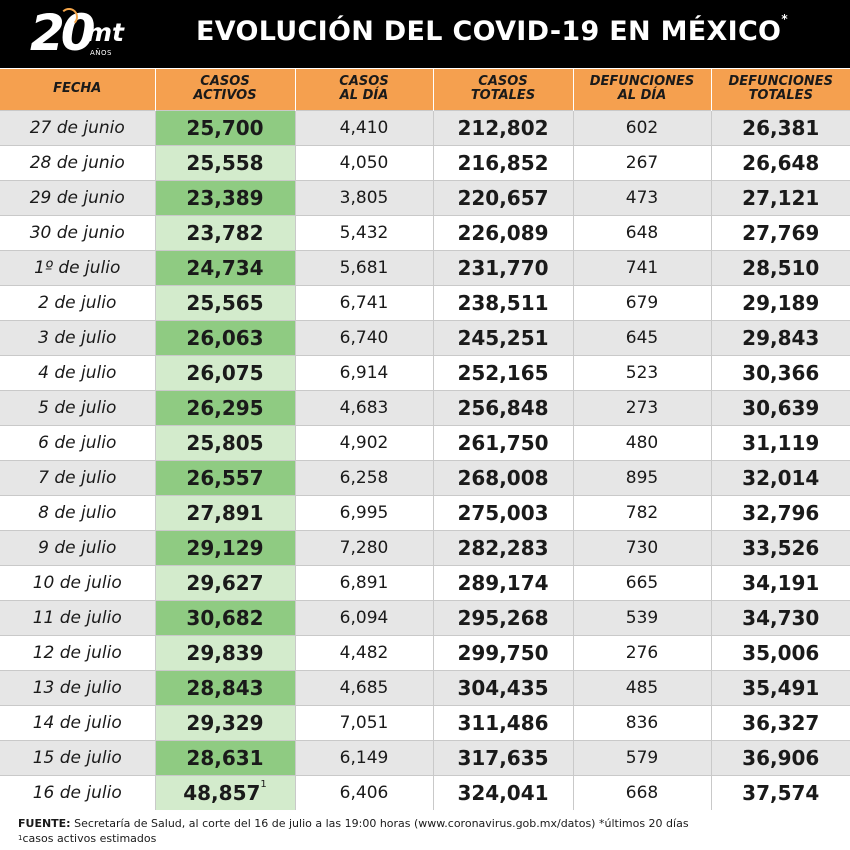 The image size is (850, 850). Describe the element at coordinates (502, 547) in the screenshot. I see `total-cases-cell: 282,283` at that location.